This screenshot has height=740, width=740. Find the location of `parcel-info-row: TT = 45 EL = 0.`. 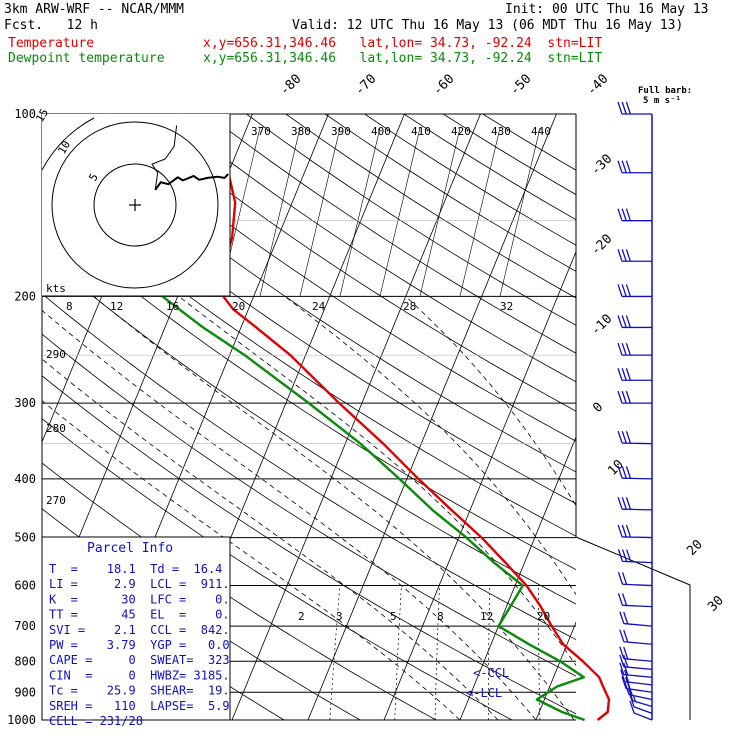

parcel-info-row: TT = 45 EL = 0. is located at coordinates (139, 615).